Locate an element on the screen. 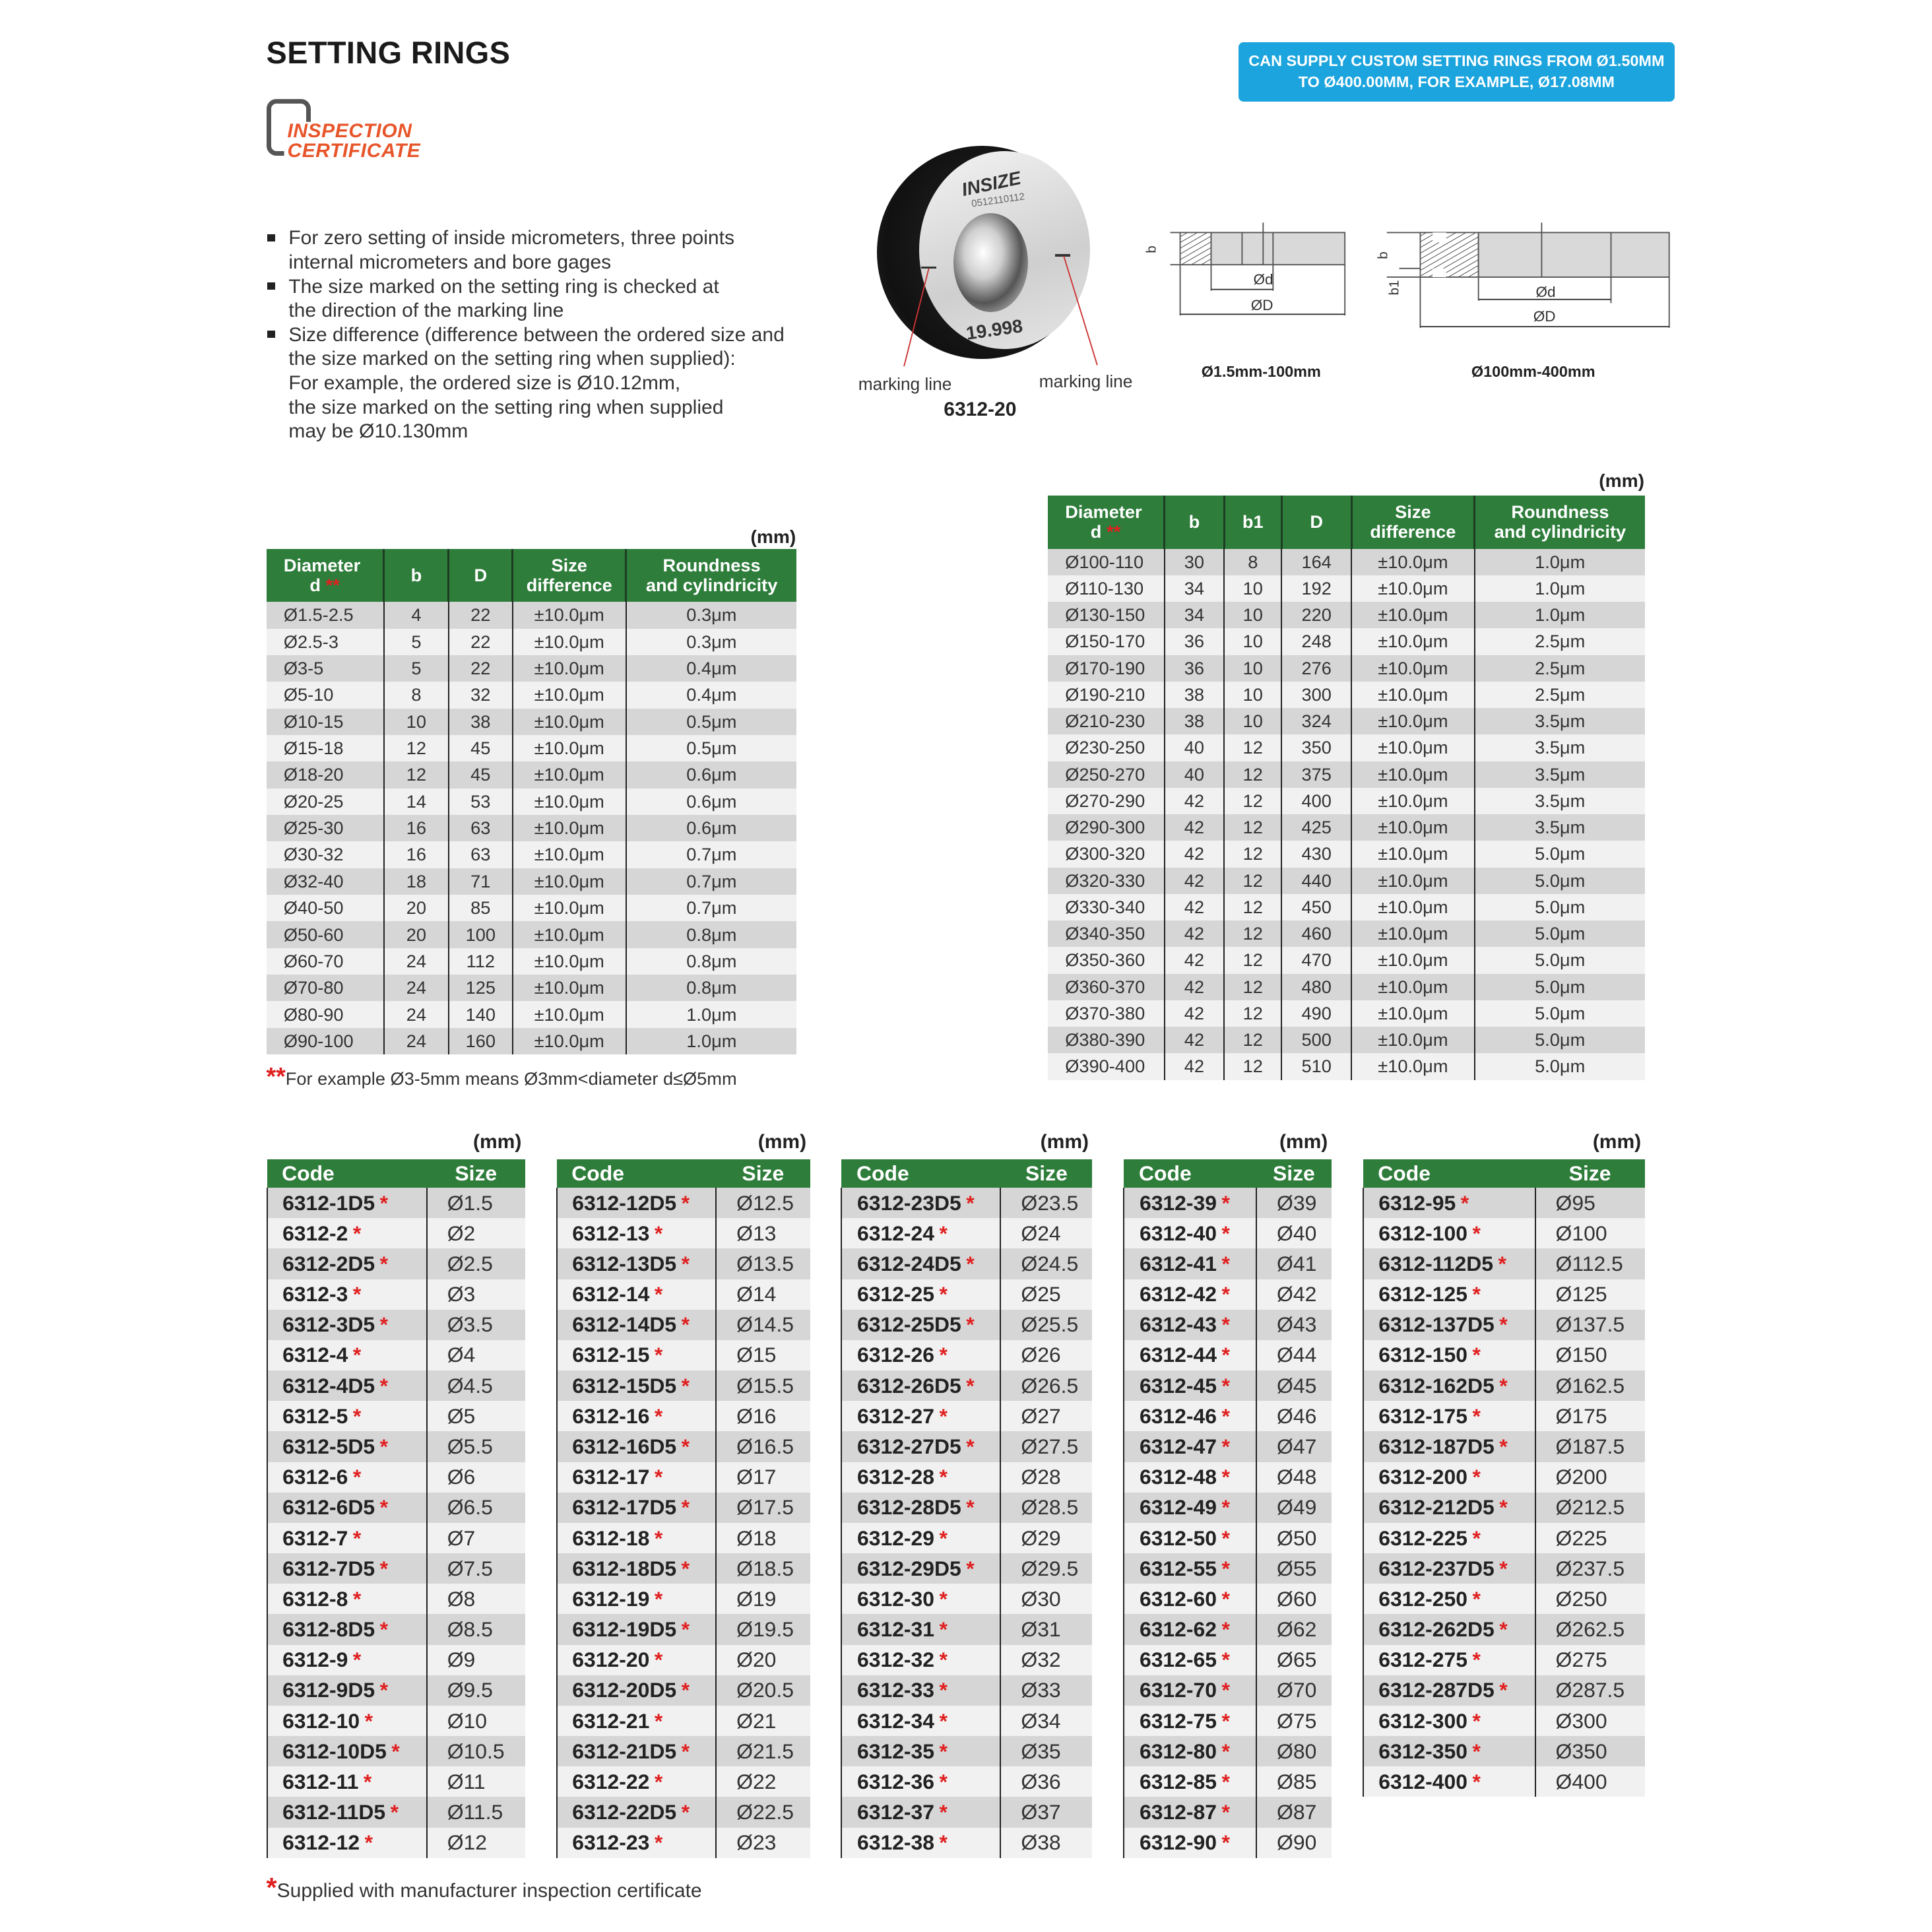  code-cell: 6312-24D5 * is located at coordinates (921, 1263).